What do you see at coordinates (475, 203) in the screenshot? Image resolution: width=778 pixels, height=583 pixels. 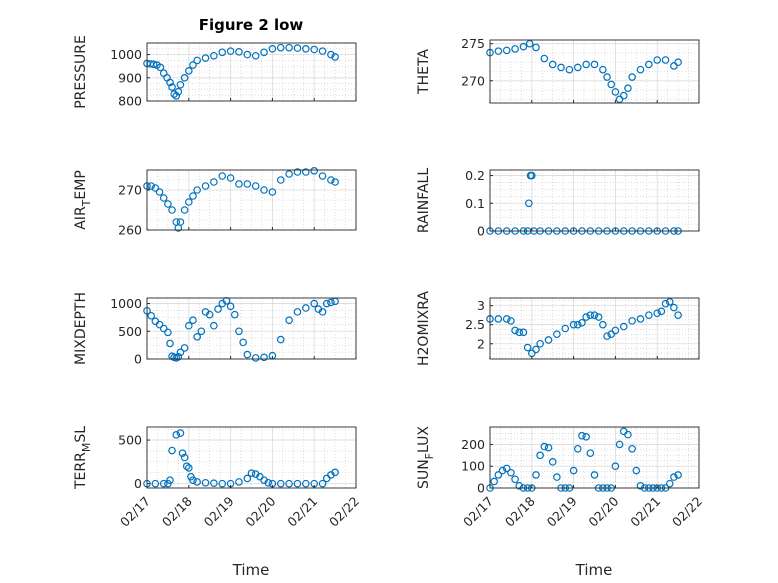 I see `y-tick-label: 0.1` at bounding box center [475, 203].